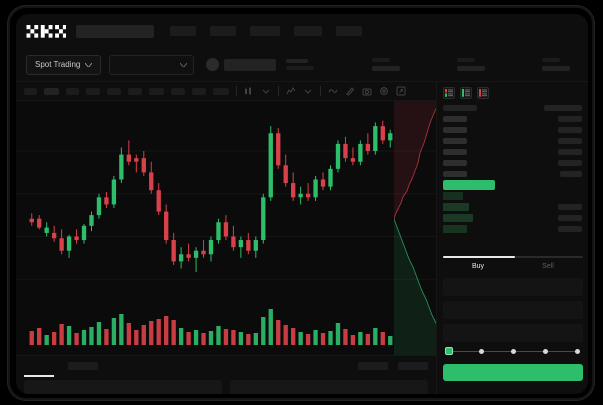 The height and width of the screenshot is (405, 603). I want to click on orders-card-row, so click(226, 387).